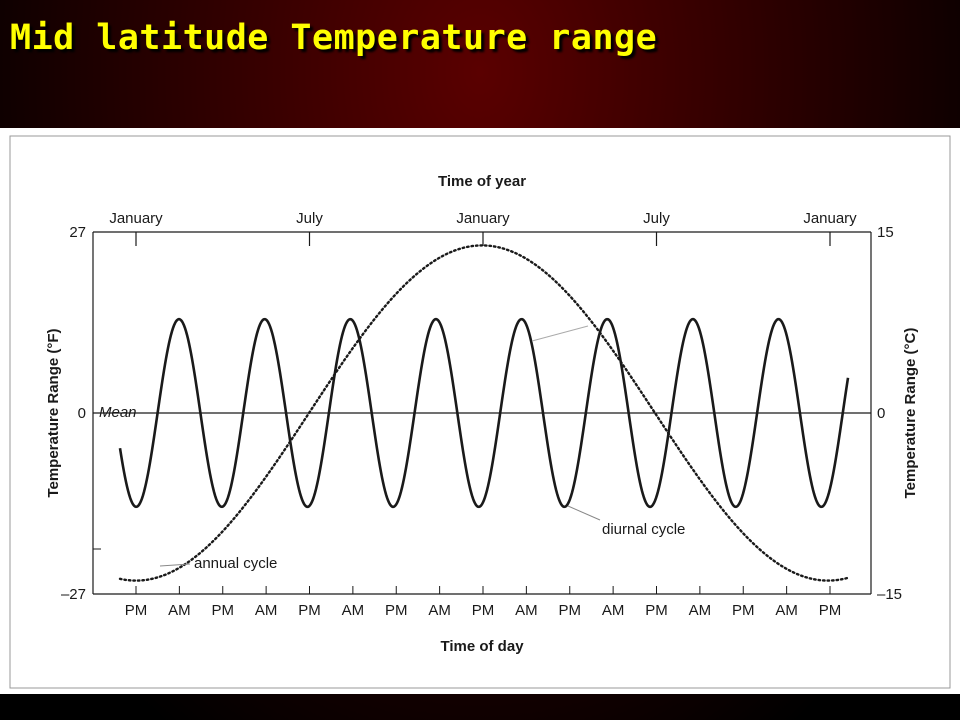 This screenshot has height=720, width=960. Describe the element at coordinates (82, 413) in the screenshot. I see `left-tick-label: 0` at that location.